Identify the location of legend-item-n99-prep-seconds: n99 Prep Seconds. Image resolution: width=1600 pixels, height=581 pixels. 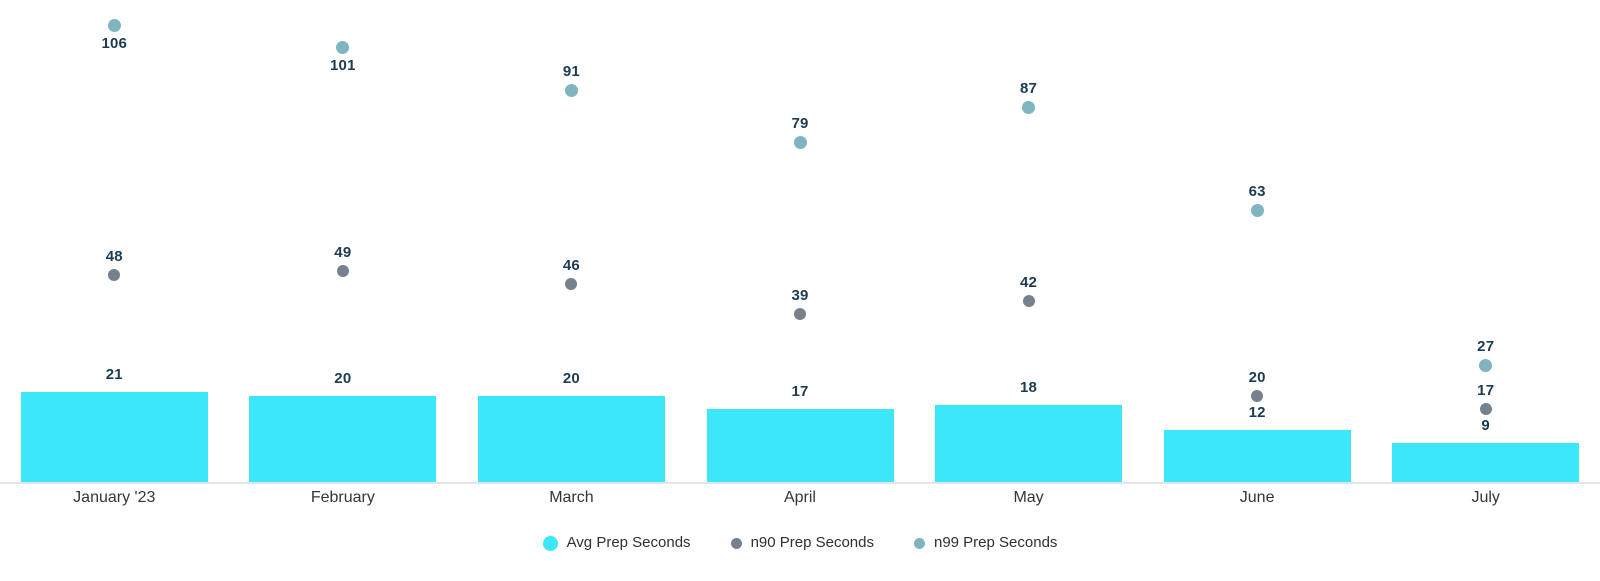
(985, 543).